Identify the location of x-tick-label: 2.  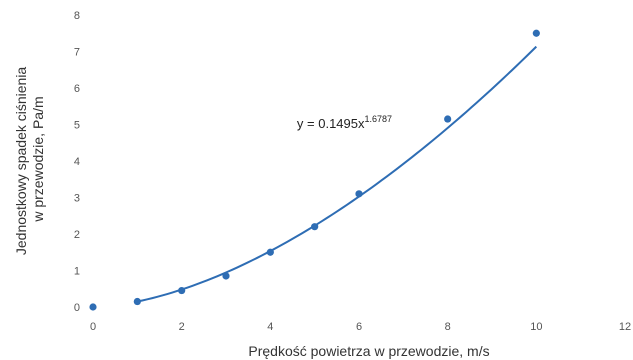
(182, 327).